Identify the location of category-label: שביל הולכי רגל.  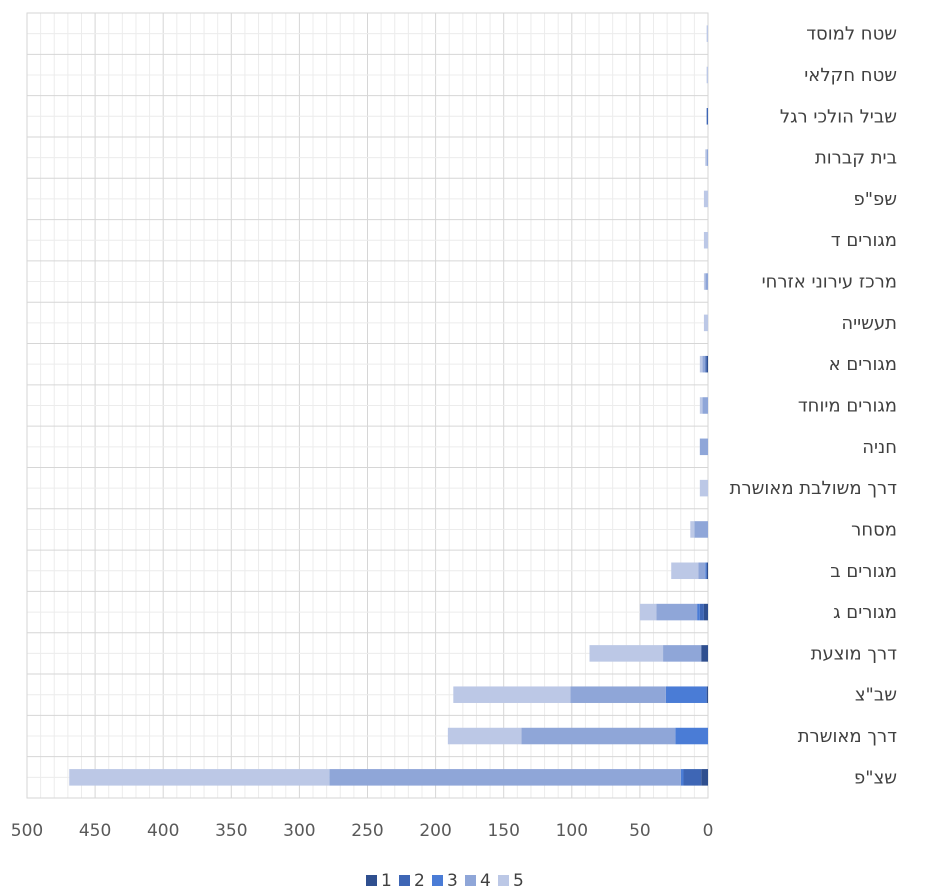
(838, 116).